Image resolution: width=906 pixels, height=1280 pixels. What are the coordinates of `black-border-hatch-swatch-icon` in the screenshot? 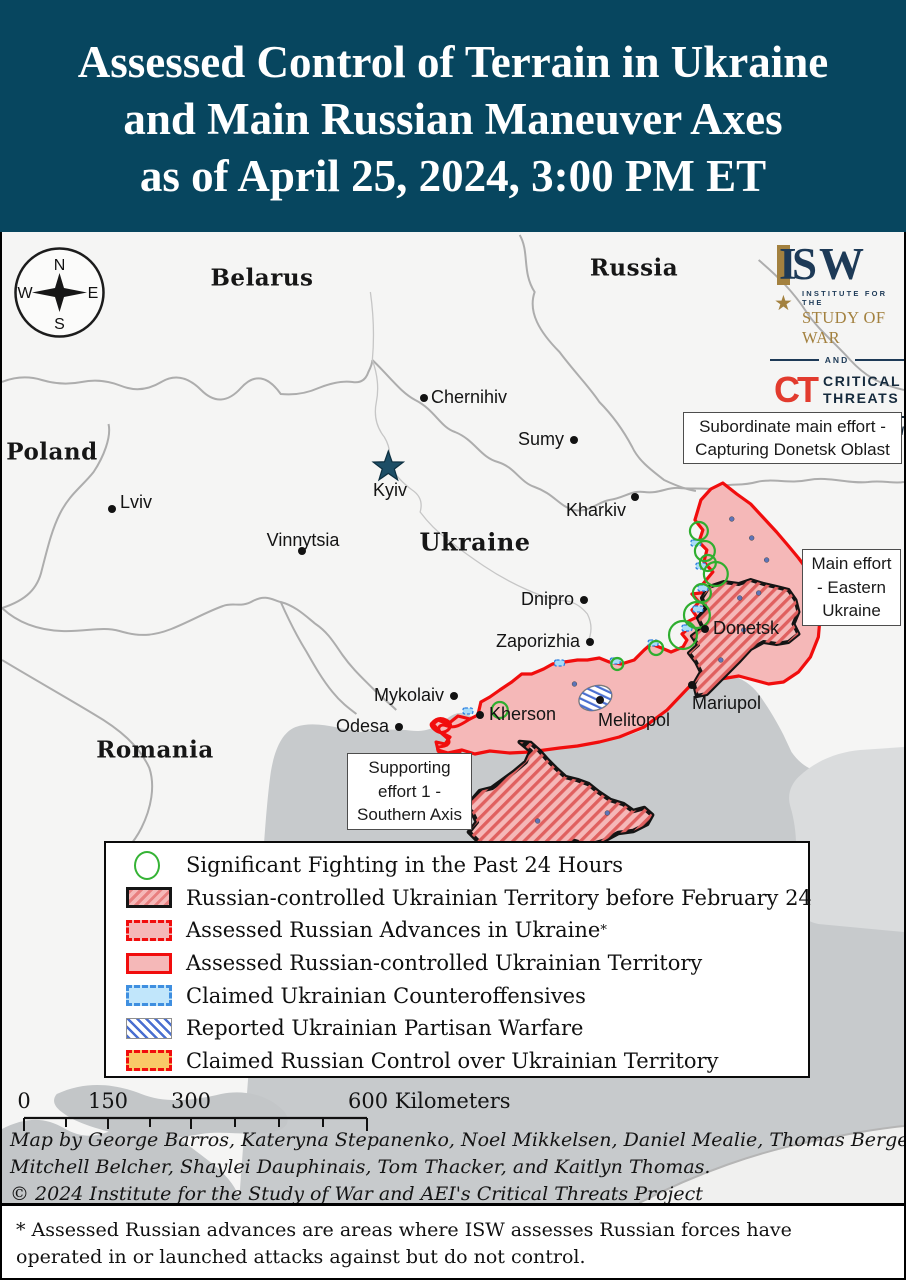 It's located at (149, 898).